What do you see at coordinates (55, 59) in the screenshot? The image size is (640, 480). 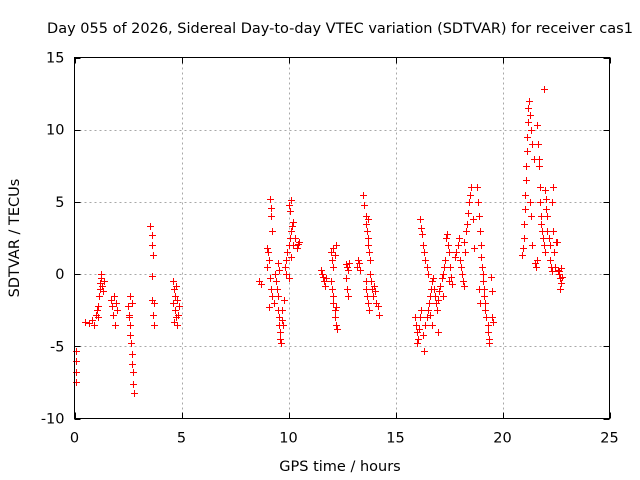 I see `y-tick-label: 15` at bounding box center [55, 59].